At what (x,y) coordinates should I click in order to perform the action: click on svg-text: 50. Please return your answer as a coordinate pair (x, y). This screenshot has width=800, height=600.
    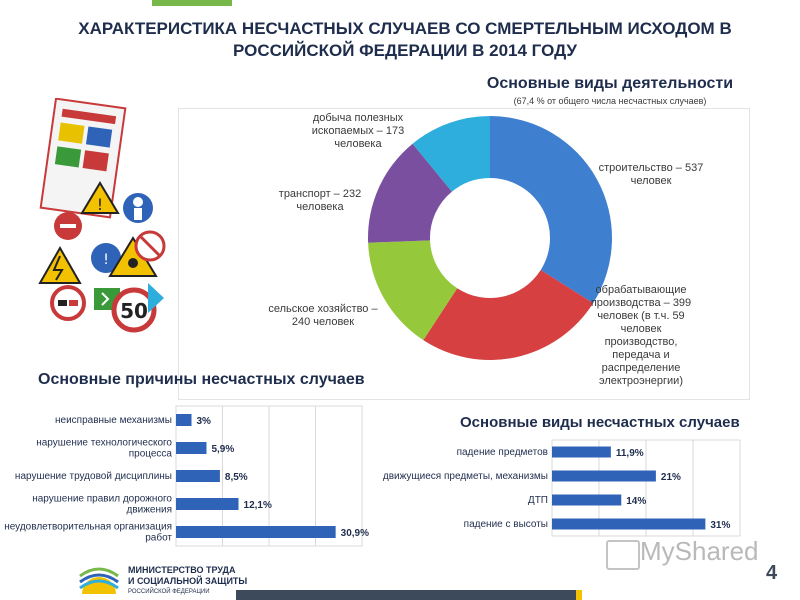
    Looking at the image, I should click on (134, 311).